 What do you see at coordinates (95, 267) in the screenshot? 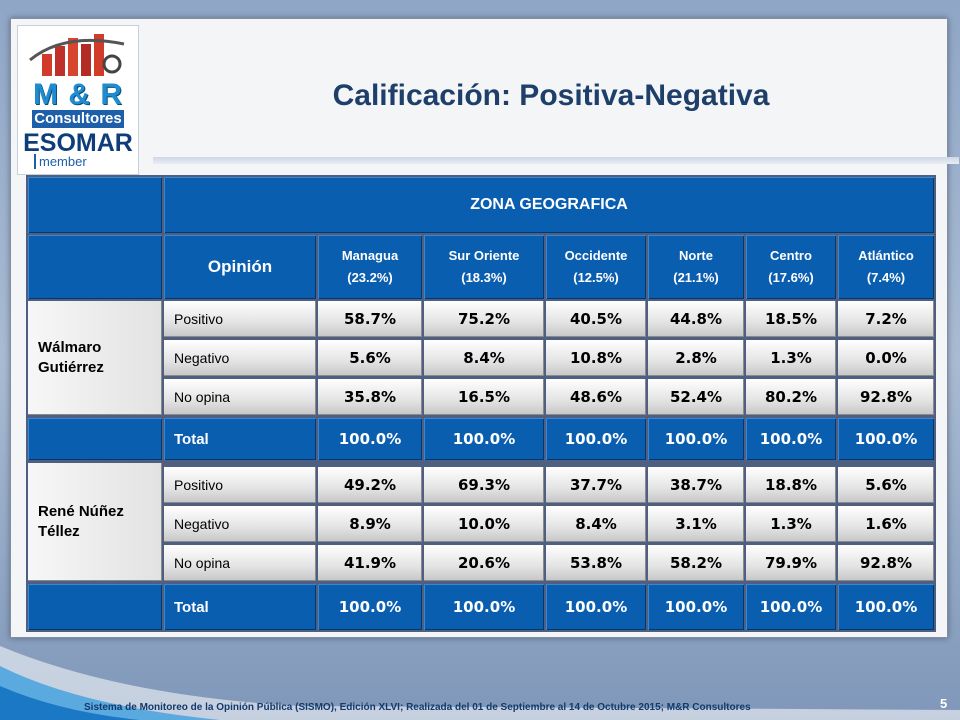
I see `table-corner-bottom` at bounding box center [95, 267].